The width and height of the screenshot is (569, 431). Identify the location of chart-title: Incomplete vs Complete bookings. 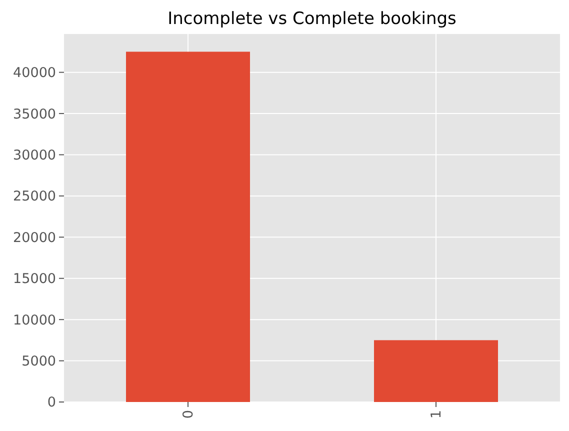
(312, 19).